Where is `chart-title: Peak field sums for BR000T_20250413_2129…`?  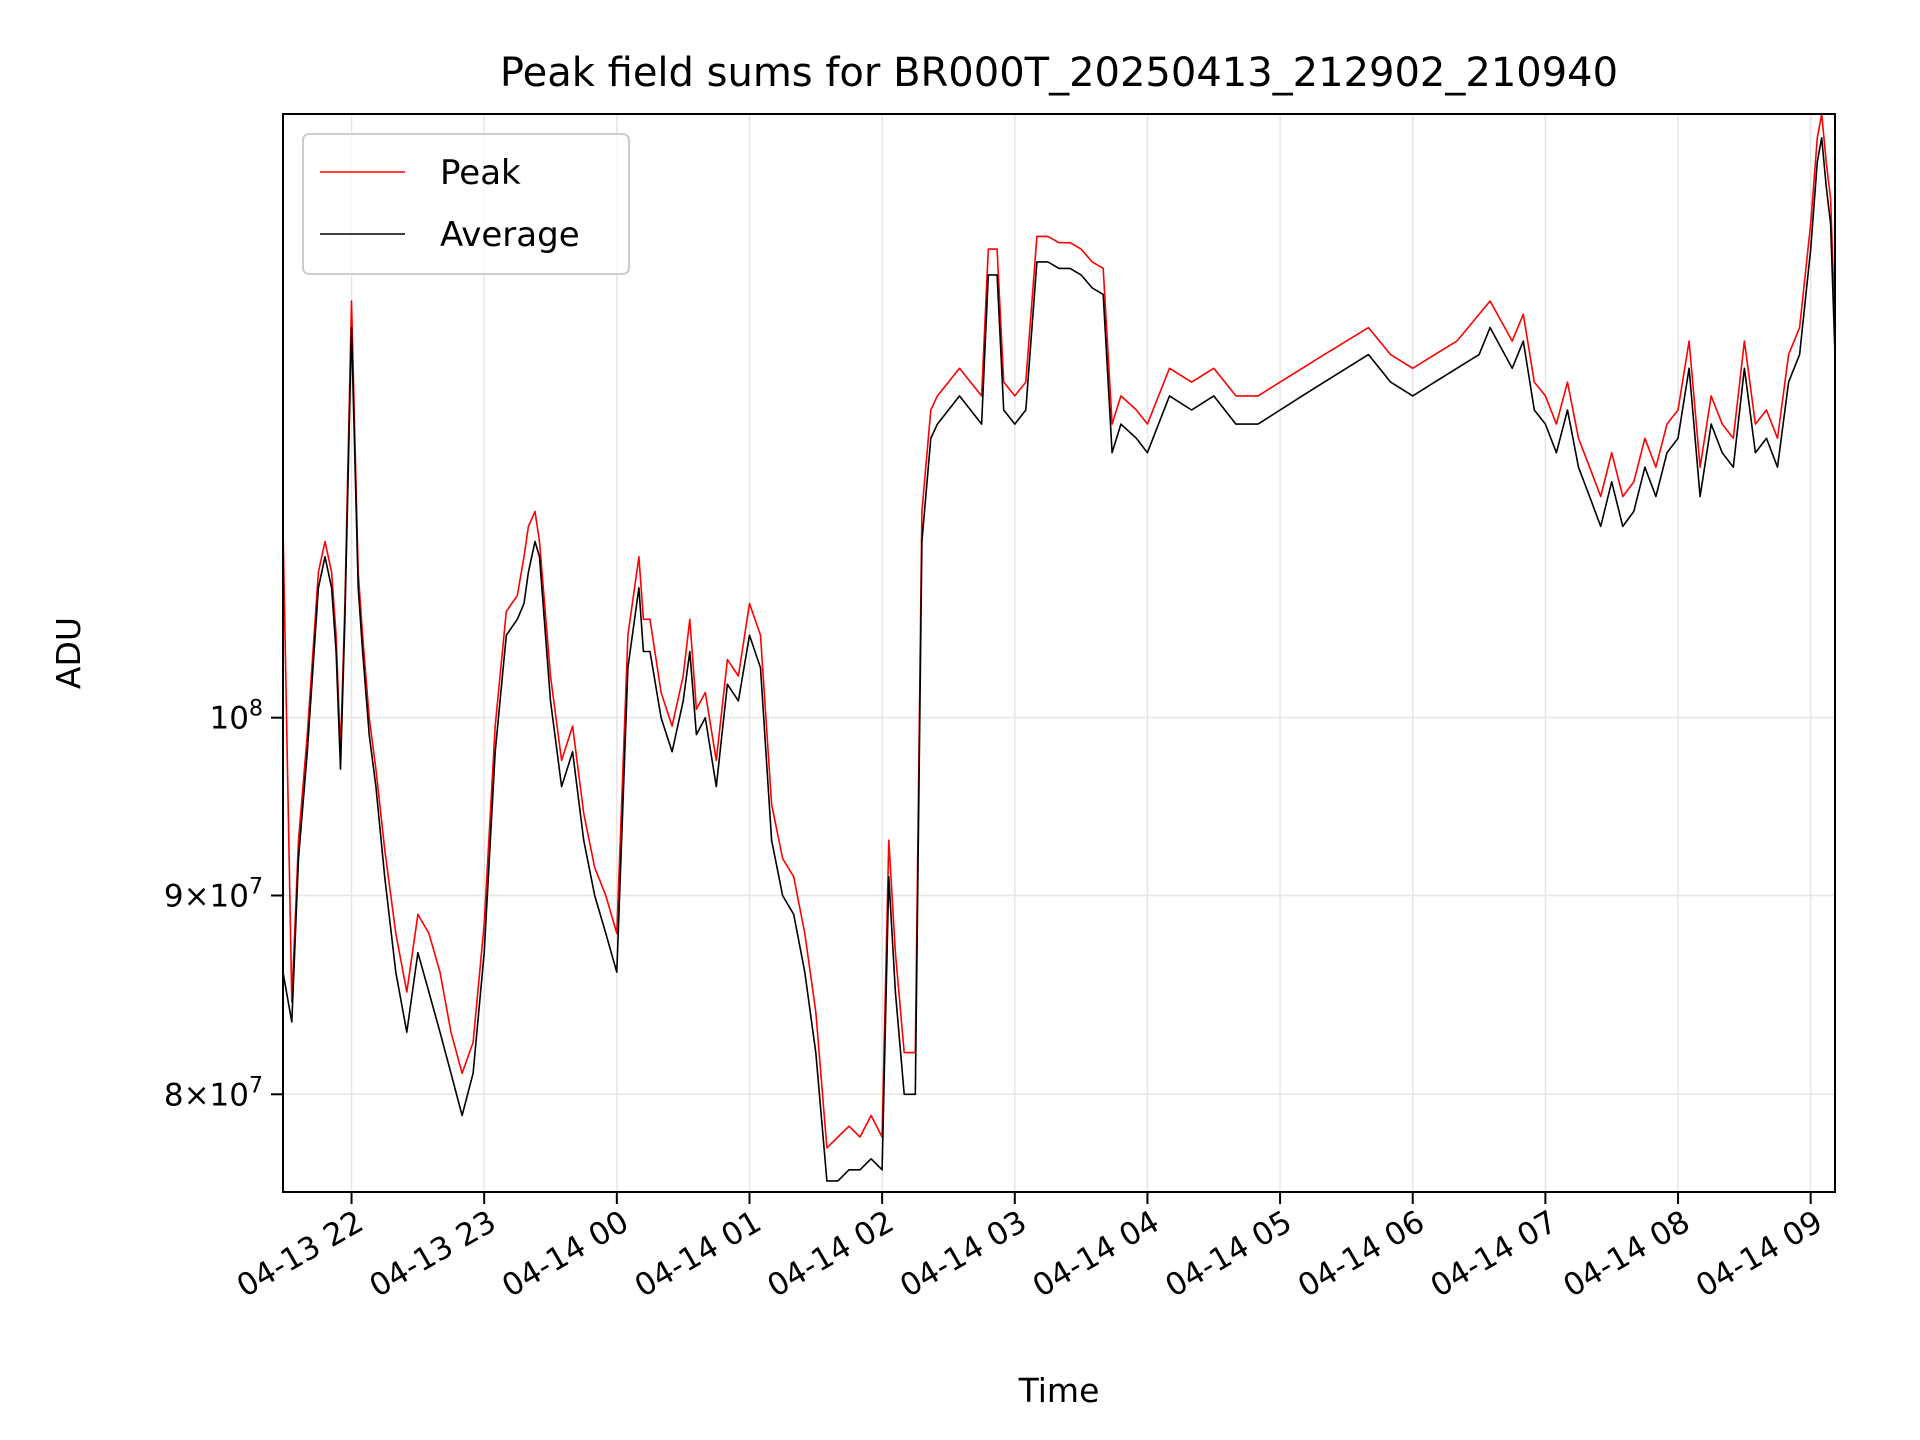
chart-title: Peak field sums for BR000T_20250413_2129… is located at coordinates (1059, 73).